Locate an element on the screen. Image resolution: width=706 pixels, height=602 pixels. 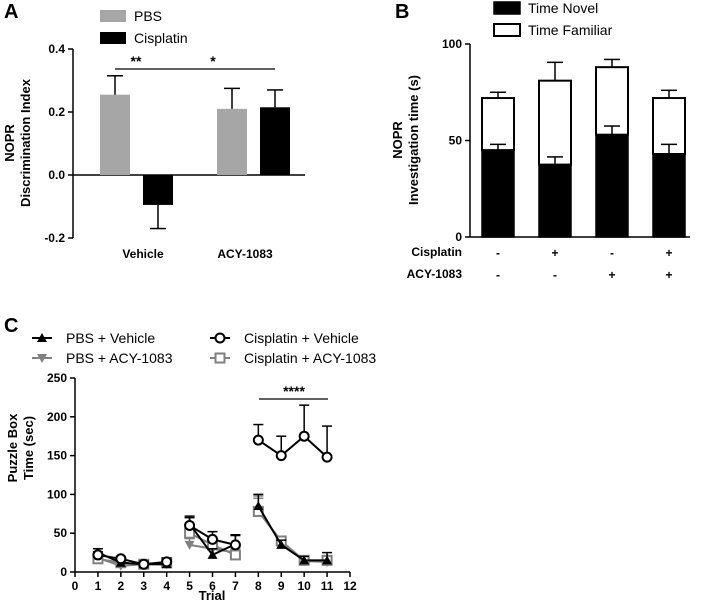
c-xtick-label: 4 is located at coordinates (166, 586).